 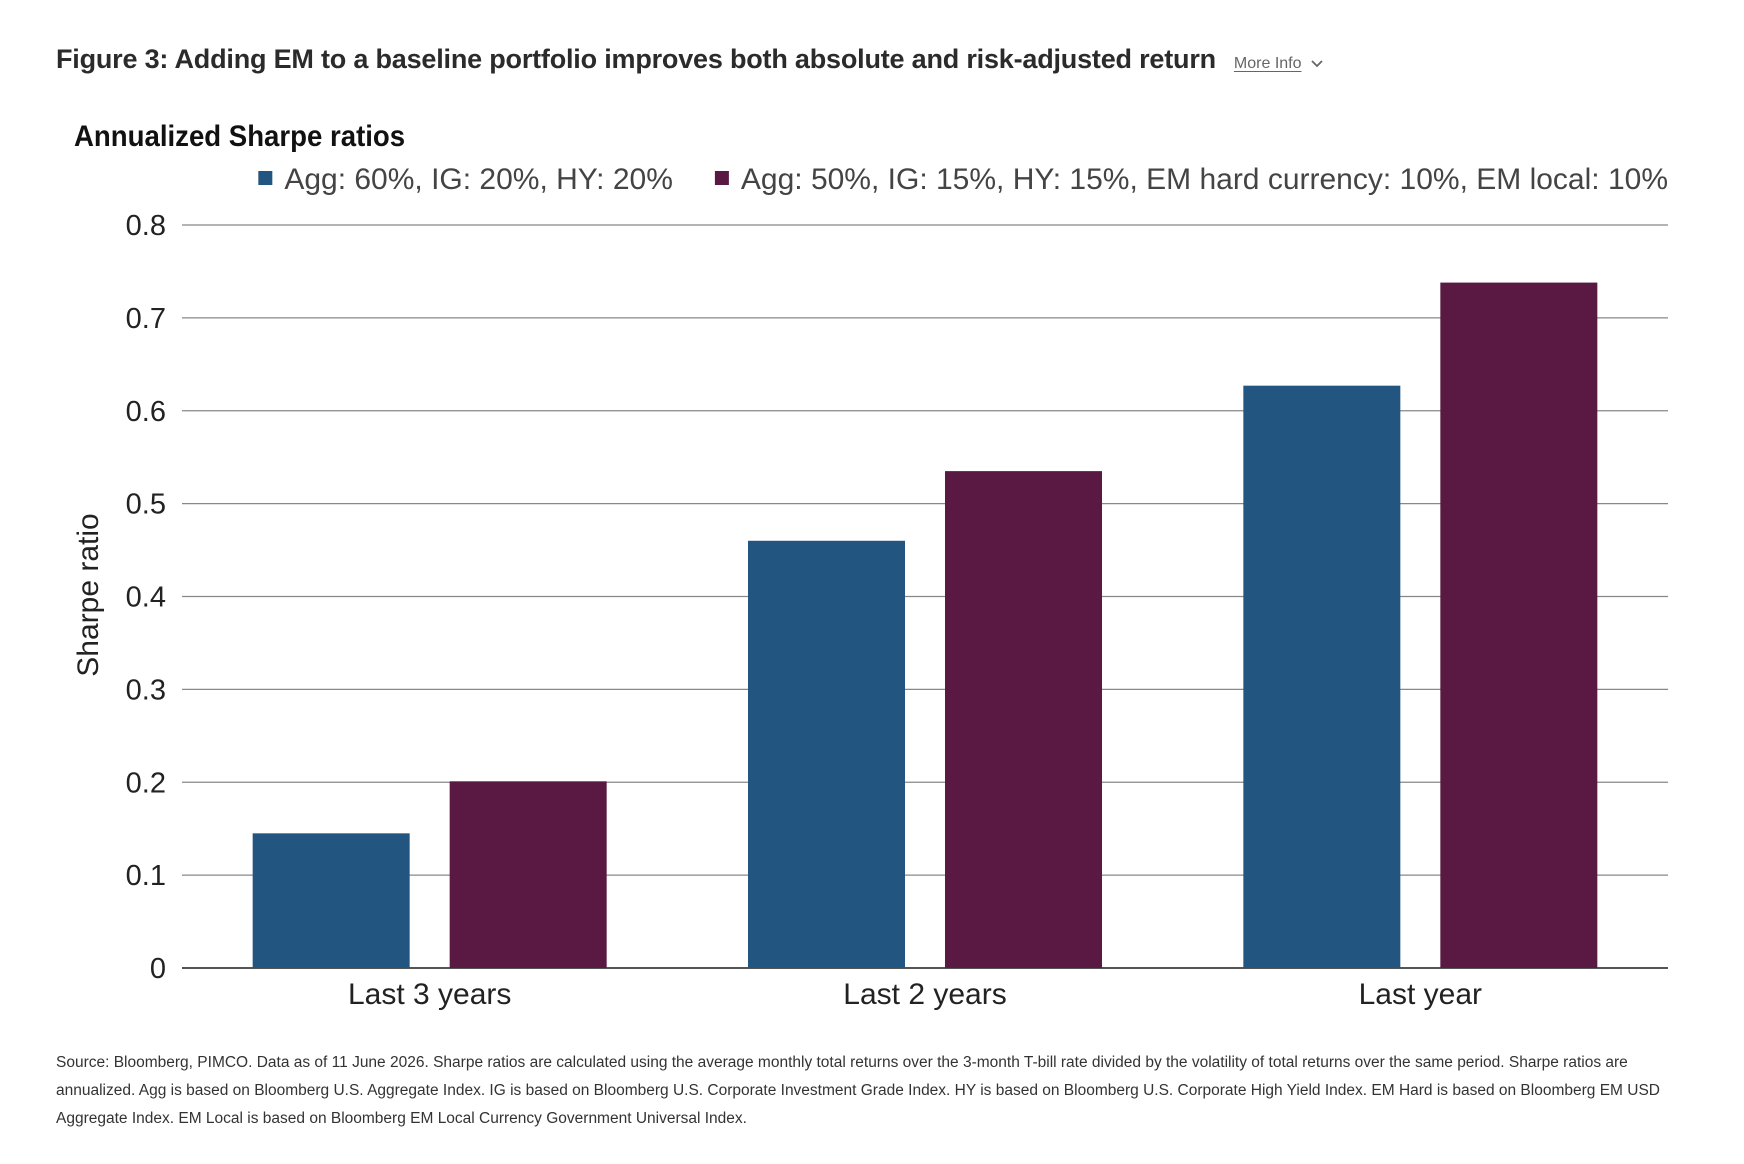 What do you see at coordinates (146, 690) in the screenshot?
I see `y-tick-label: 0.3` at bounding box center [146, 690].